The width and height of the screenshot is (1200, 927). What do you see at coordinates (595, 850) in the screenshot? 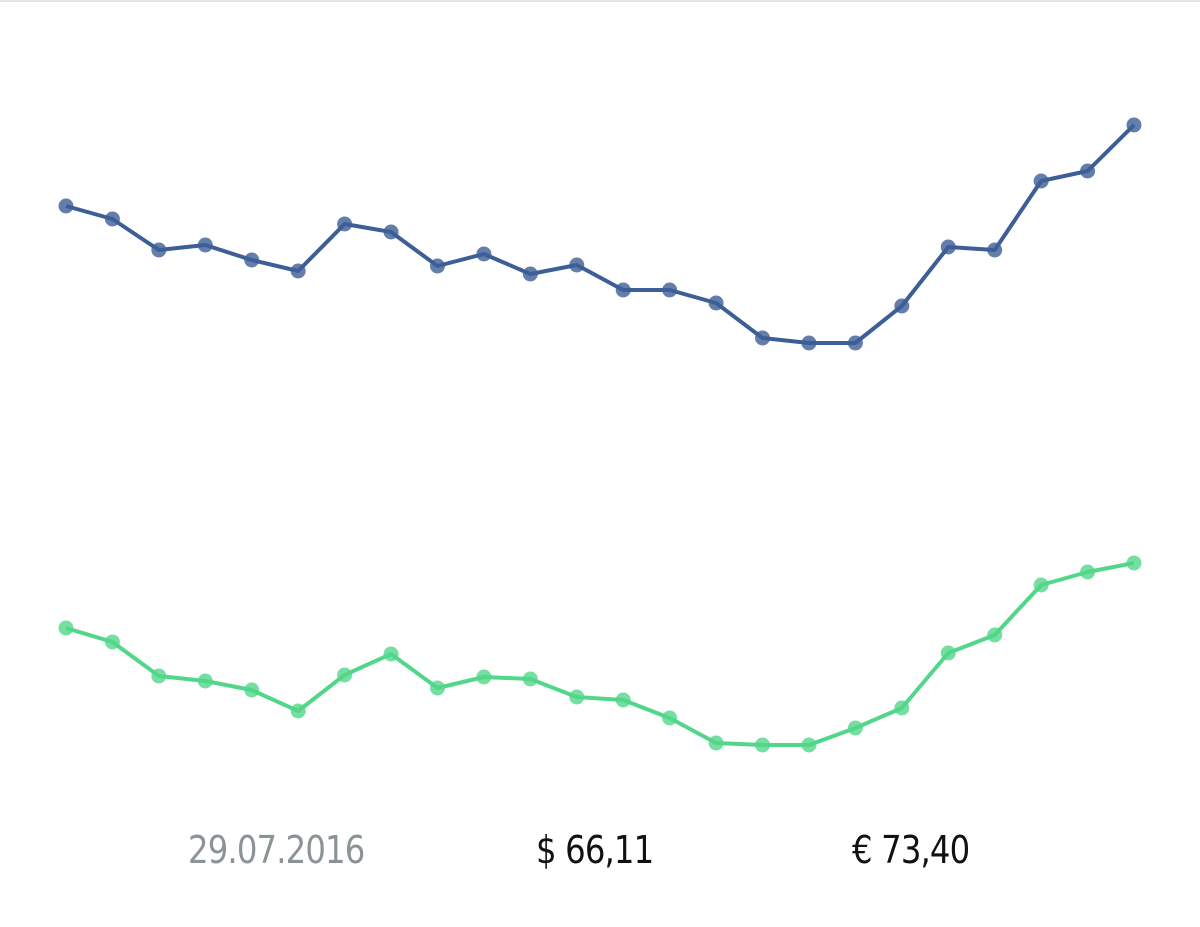
I see `usd-price: $ 66,11` at bounding box center [595, 850].